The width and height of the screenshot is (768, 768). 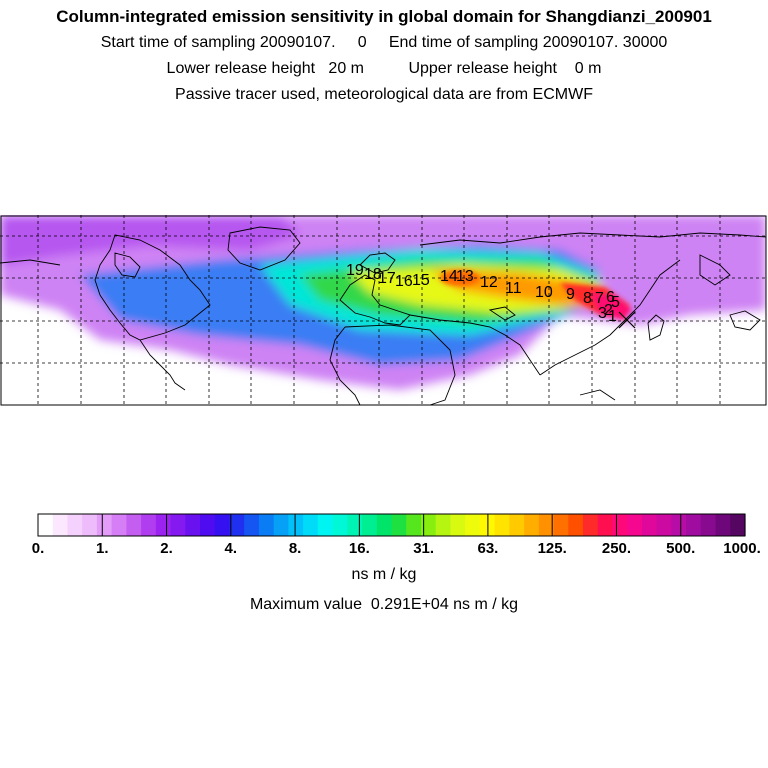 What do you see at coordinates (166, 548) in the screenshot?
I see `colorbar-tick-label: 2.` at bounding box center [166, 548].